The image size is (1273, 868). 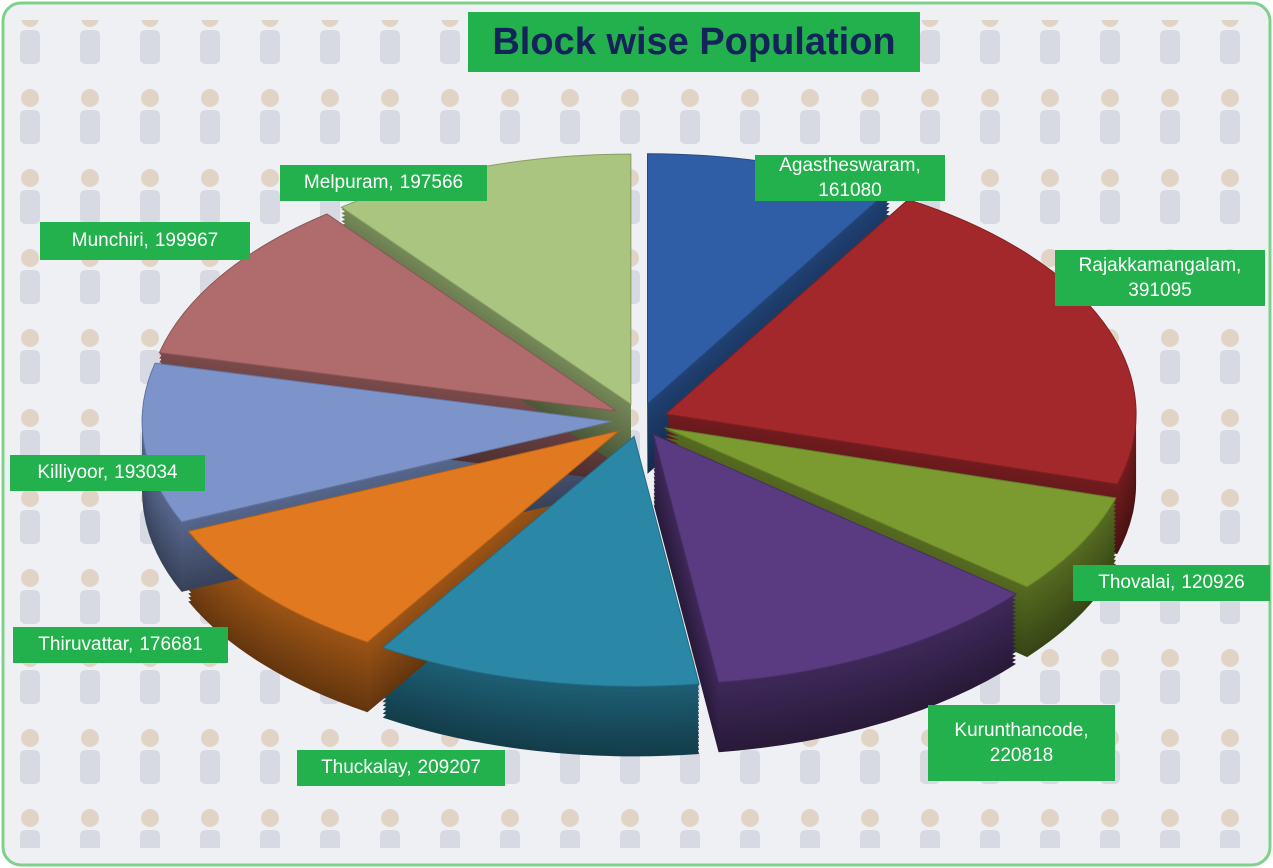 What do you see at coordinates (349, 182) in the screenshot?
I see `data-label-category: Melpuram,` at bounding box center [349, 182].